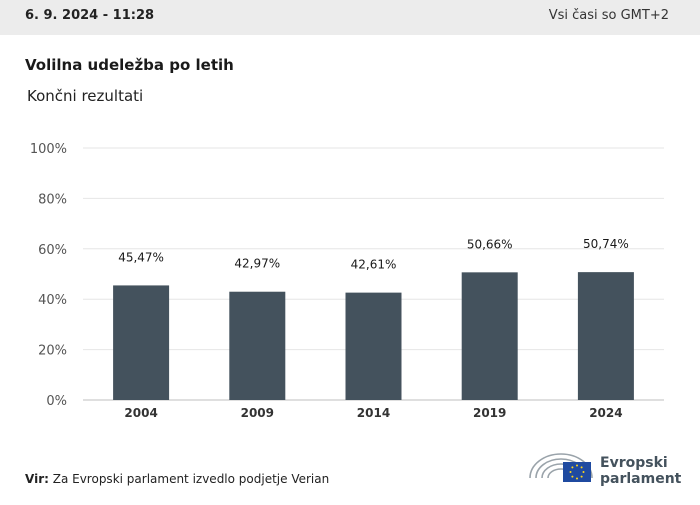 The height and width of the screenshot is (505, 700). What do you see at coordinates (257, 264) in the screenshot?
I see `data-label: 42,97%` at bounding box center [257, 264].